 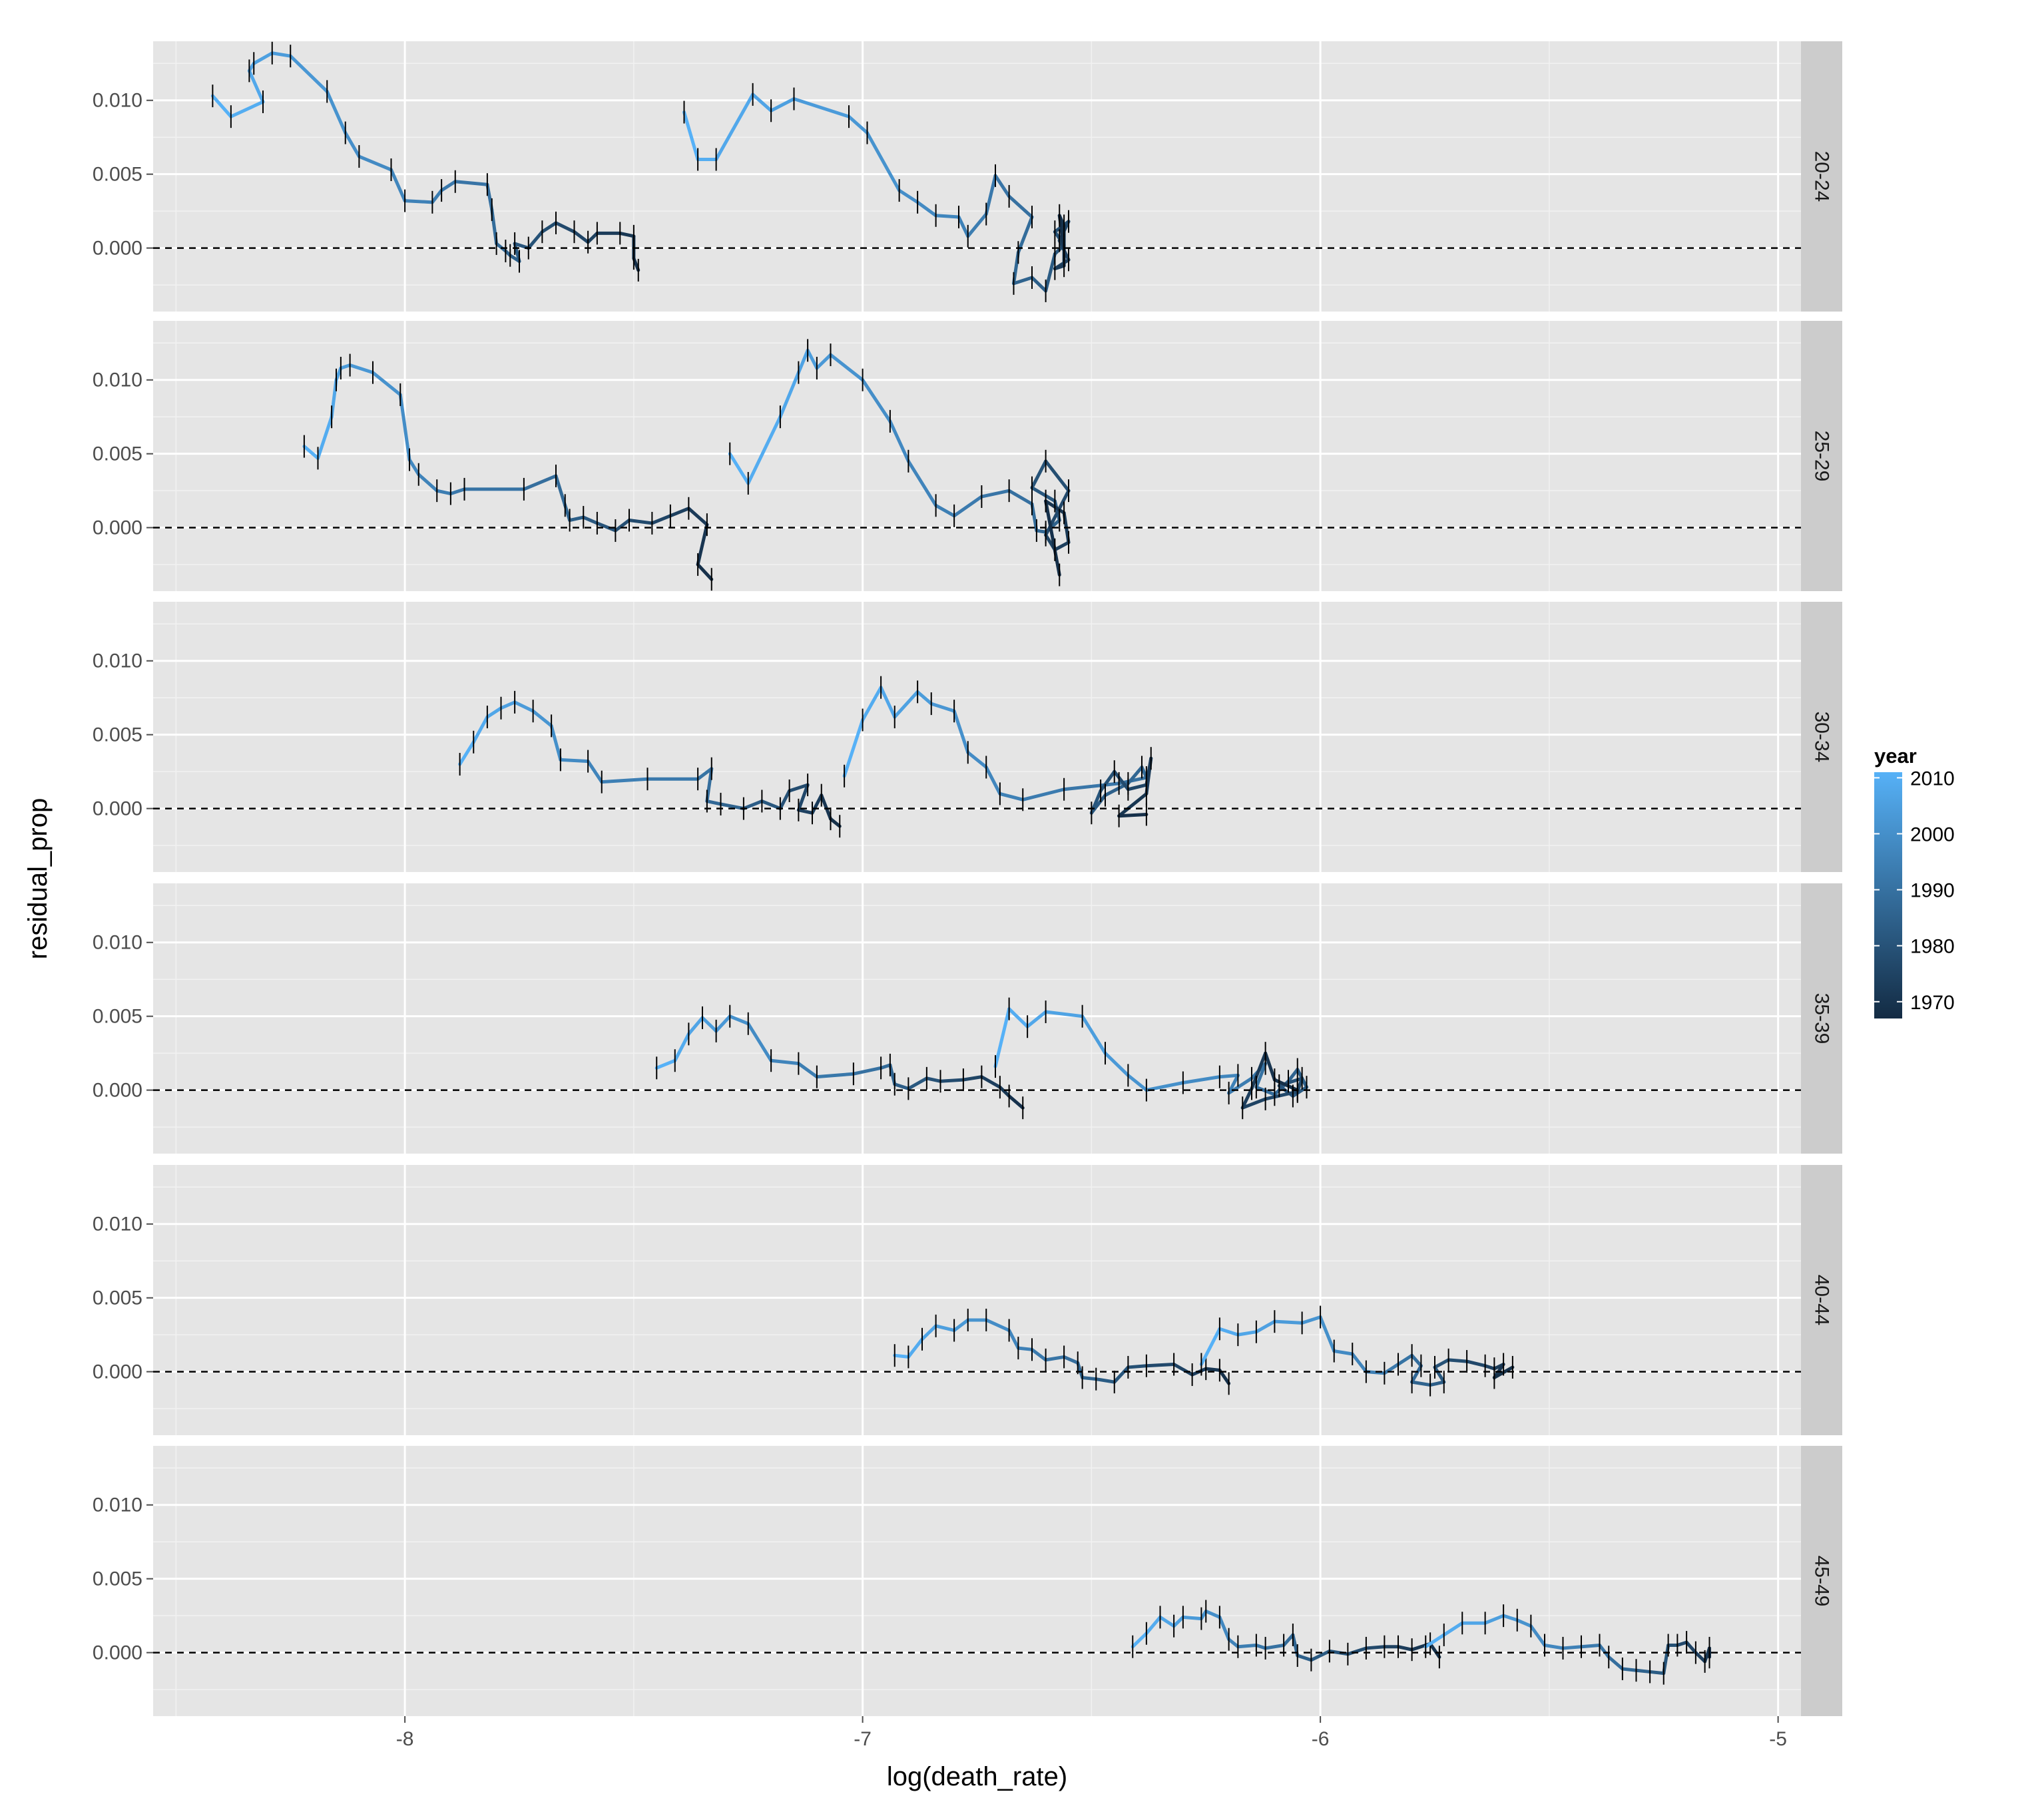 What do you see at coordinates (1895, 756) in the screenshot?
I see `legend-title: year` at bounding box center [1895, 756].